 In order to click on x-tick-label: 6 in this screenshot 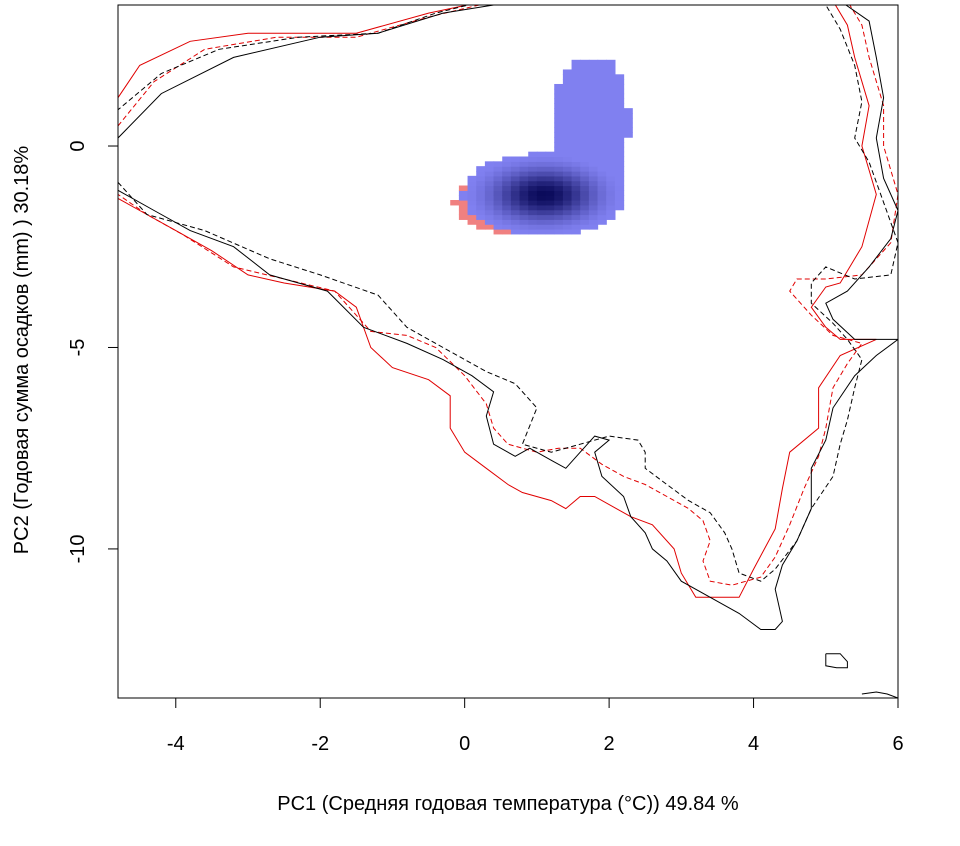, I will do `click(897, 744)`.